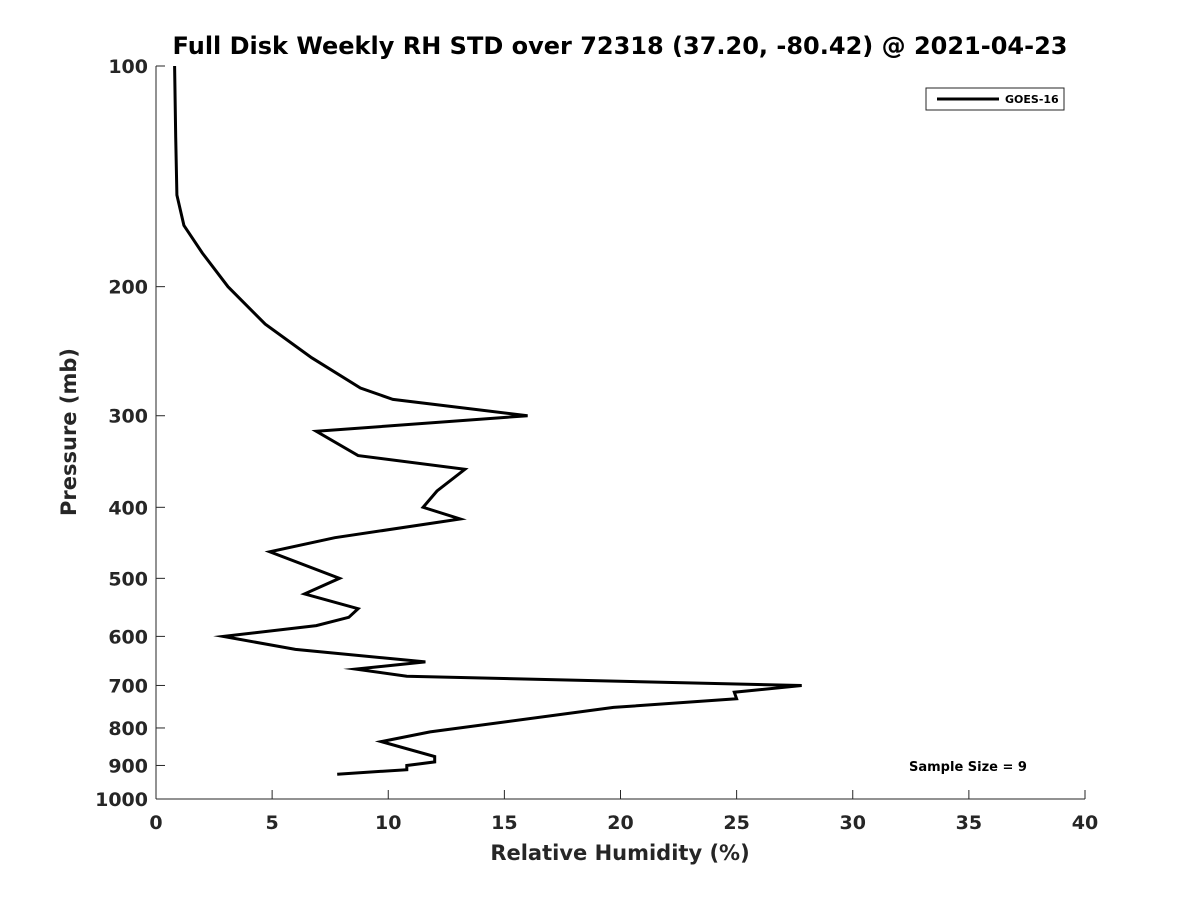  Describe the element at coordinates (121, 800) in the screenshot. I see `y-tick-label: 1000` at that location.